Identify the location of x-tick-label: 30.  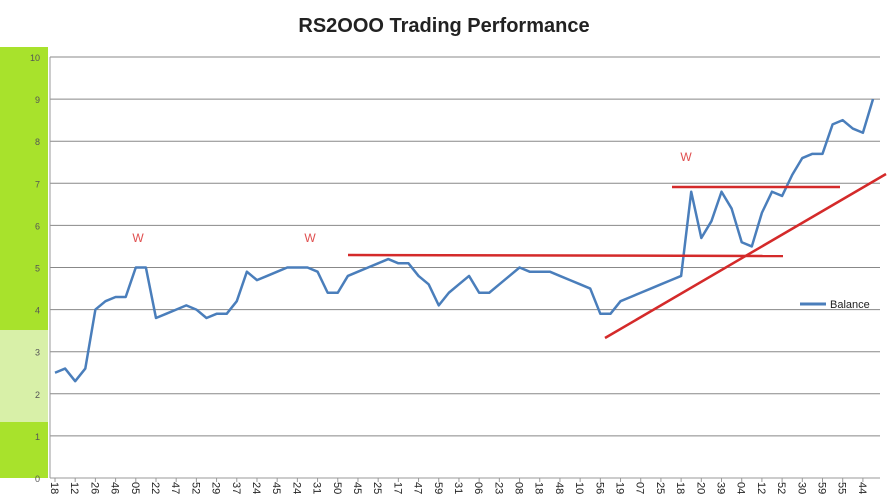
(801, 488).